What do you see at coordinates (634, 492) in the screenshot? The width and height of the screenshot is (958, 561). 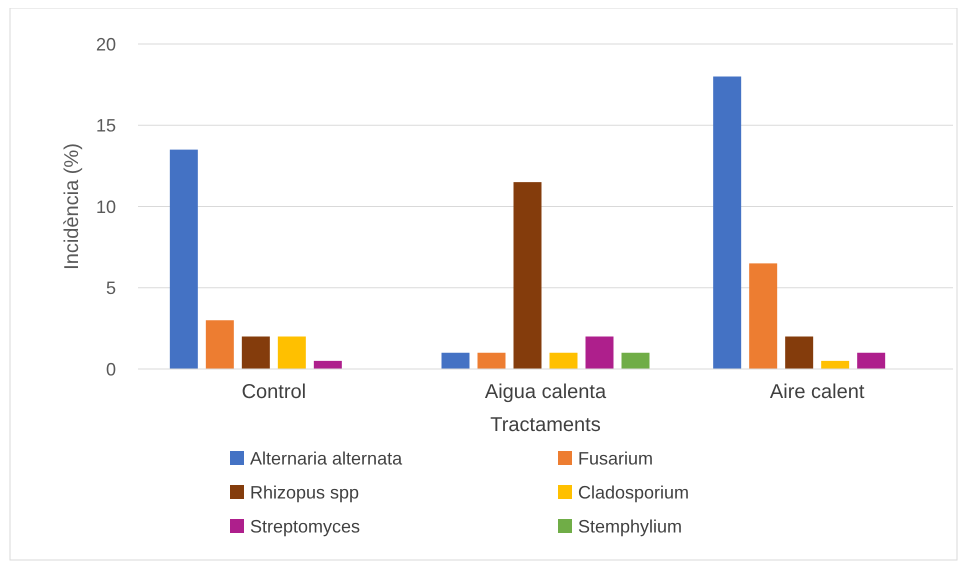 I see `legend-label: Cladosporium` at bounding box center [634, 492].